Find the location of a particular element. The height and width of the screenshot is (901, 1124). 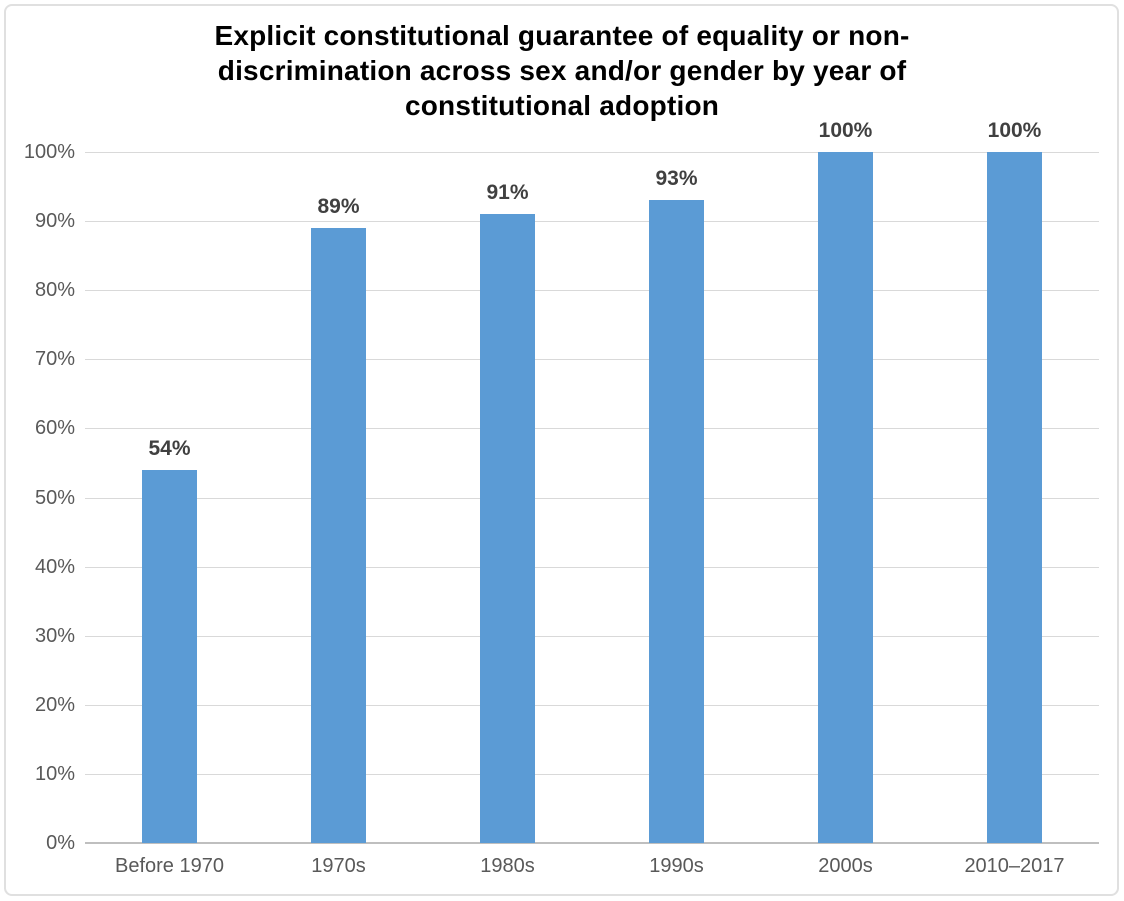

bar-1970s is located at coordinates (338, 535).